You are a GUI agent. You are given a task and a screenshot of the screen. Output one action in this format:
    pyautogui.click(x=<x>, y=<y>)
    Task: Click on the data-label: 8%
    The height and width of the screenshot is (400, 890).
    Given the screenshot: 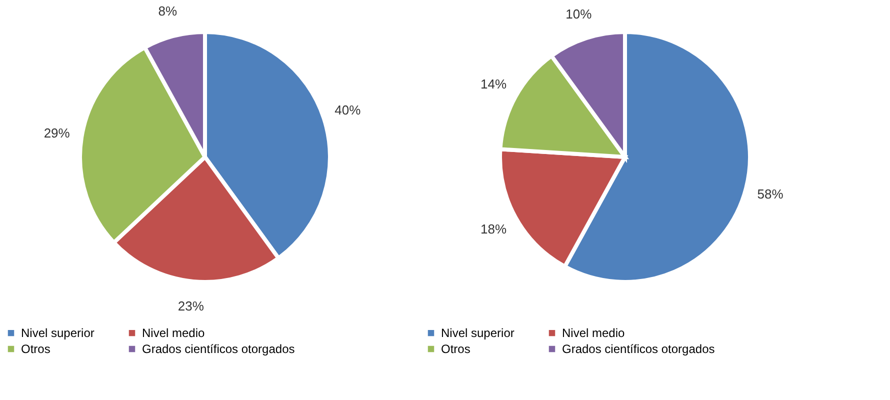 What is the action you would take?
    pyautogui.click(x=168, y=11)
    